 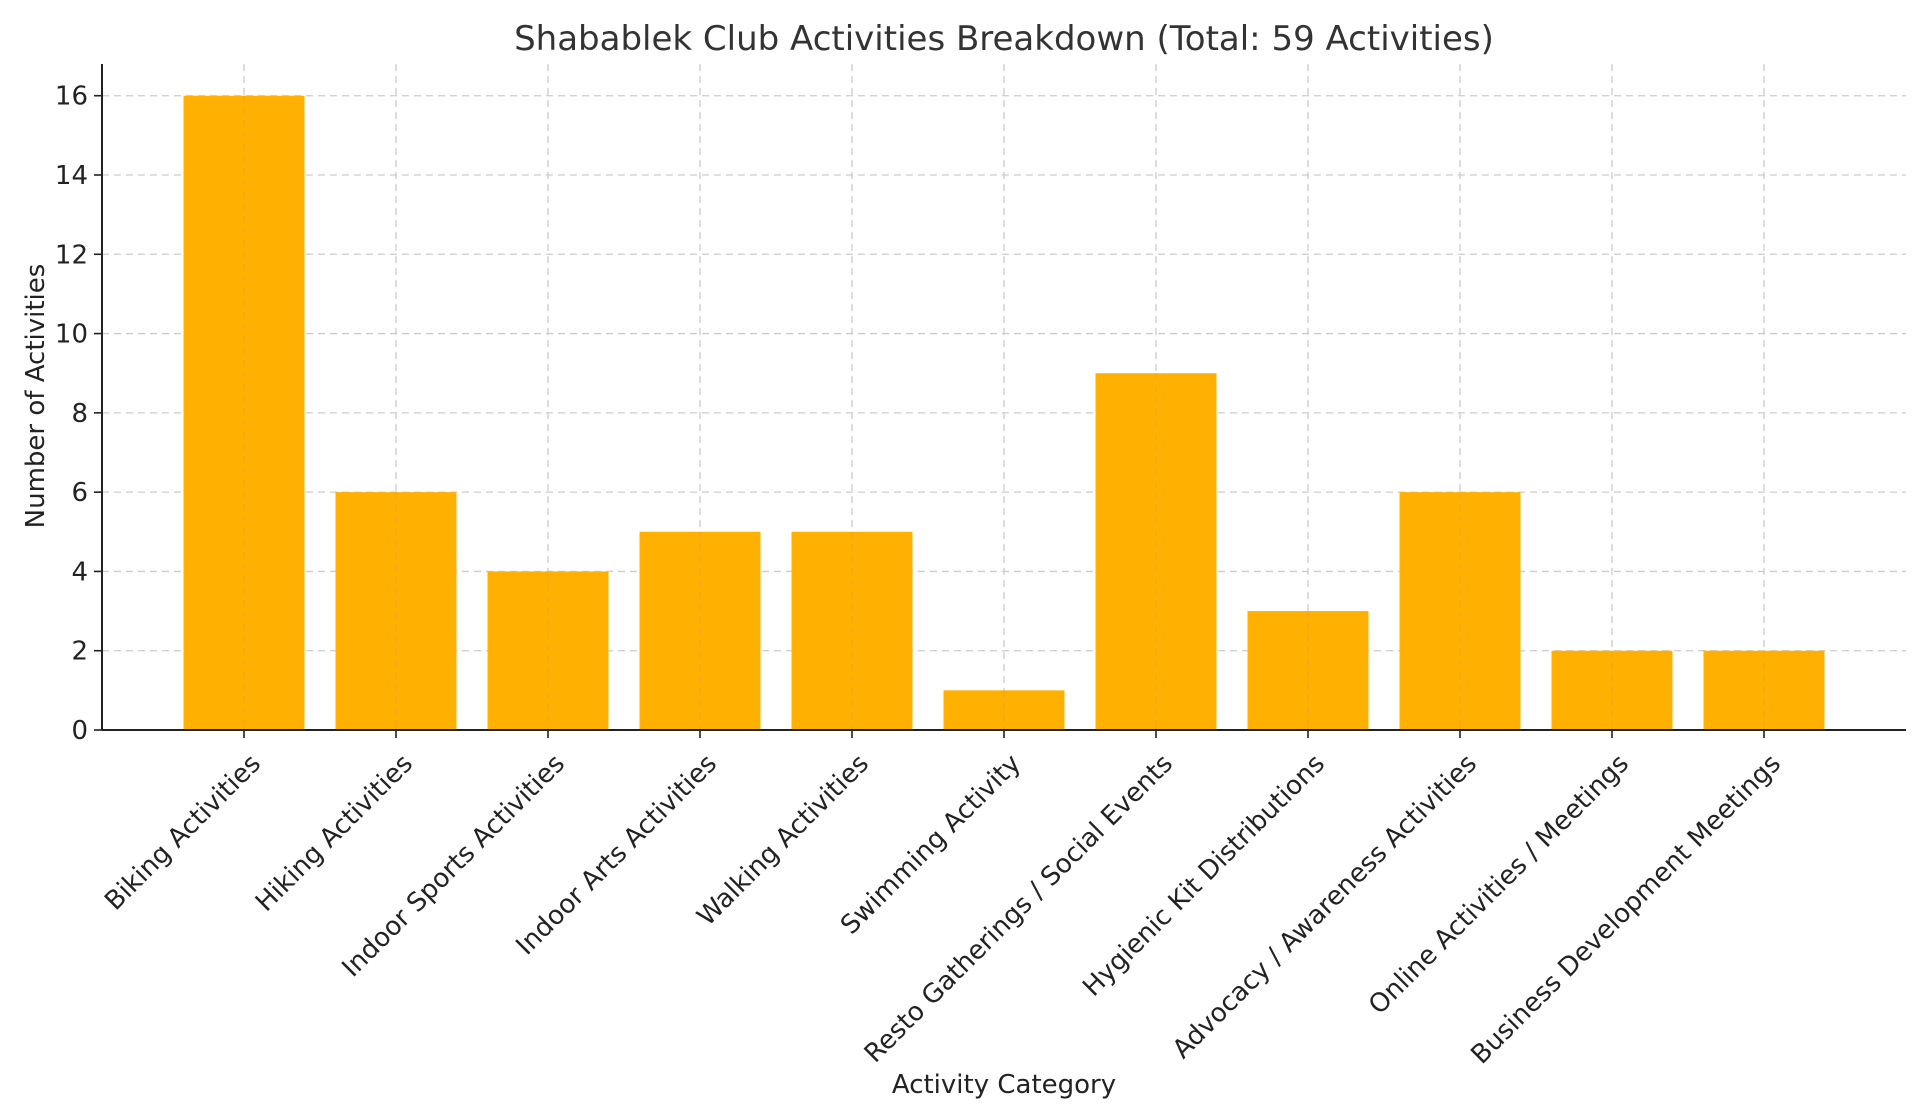 What do you see at coordinates (79, 414) in the screenshot?
I see `y-tick-label: 8` at bounding box center [79, 414].